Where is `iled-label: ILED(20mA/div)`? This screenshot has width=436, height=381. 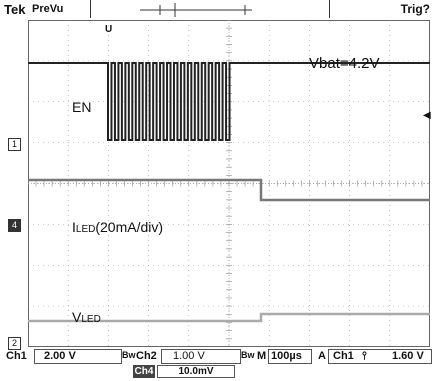 iled-label: ILED(20mA/div) is located at coordinates (117, 227).